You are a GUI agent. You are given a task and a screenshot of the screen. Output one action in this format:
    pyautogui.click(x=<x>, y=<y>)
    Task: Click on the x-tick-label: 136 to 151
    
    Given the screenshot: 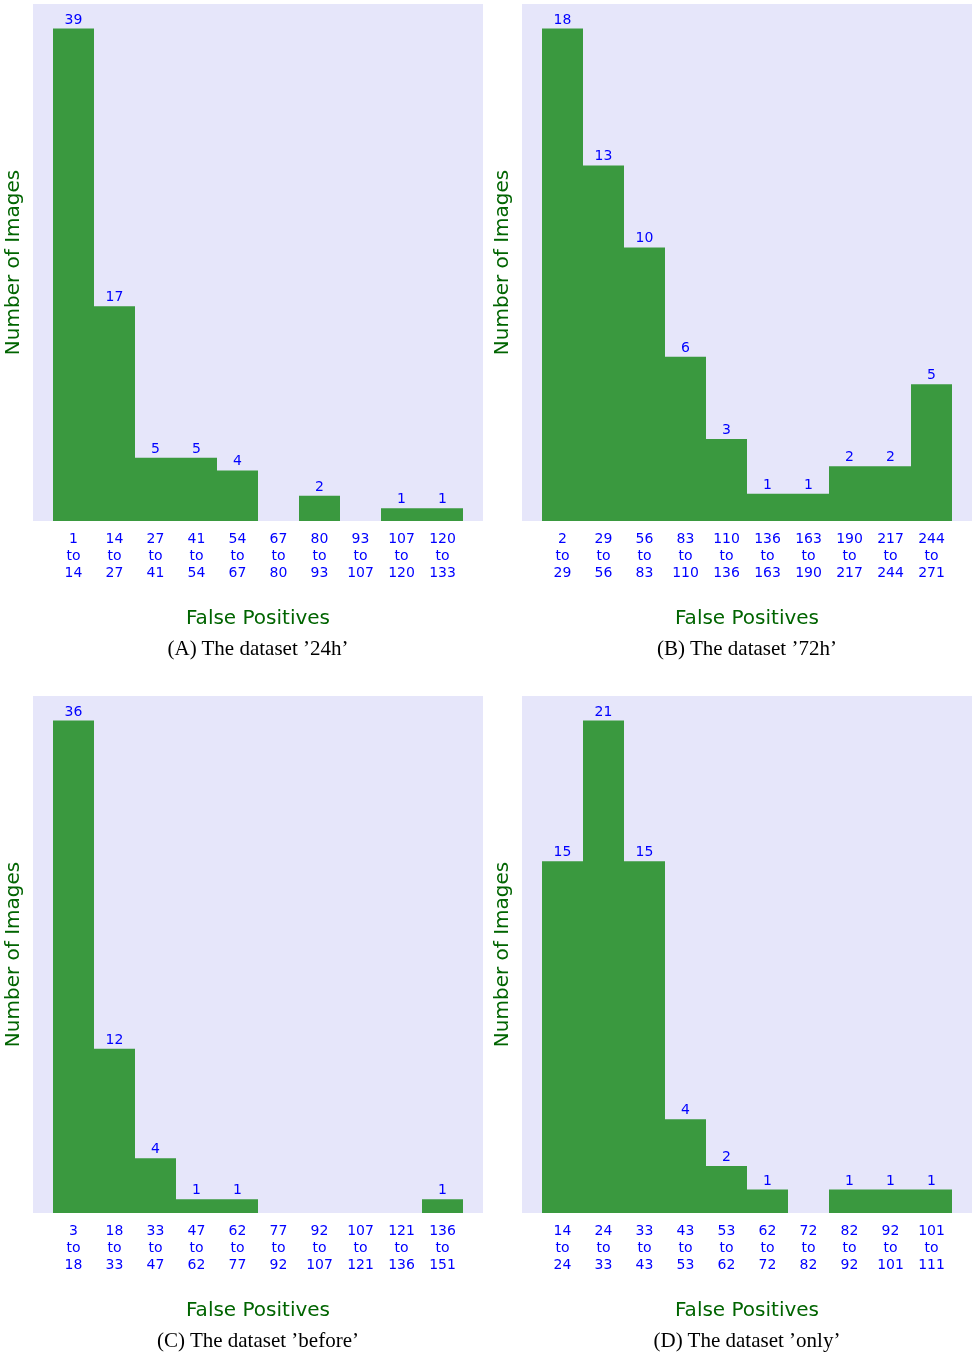 What is the action you would take?
    pyautogui.click(x=442, y=1246)
    